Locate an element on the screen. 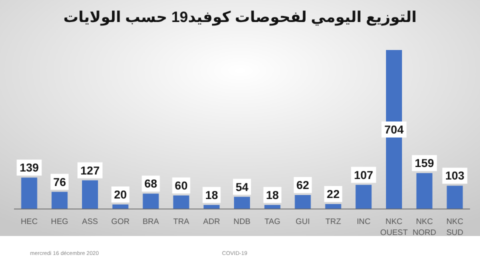  x-tick-label: NKC NORD is located at coordinates (424, 227).